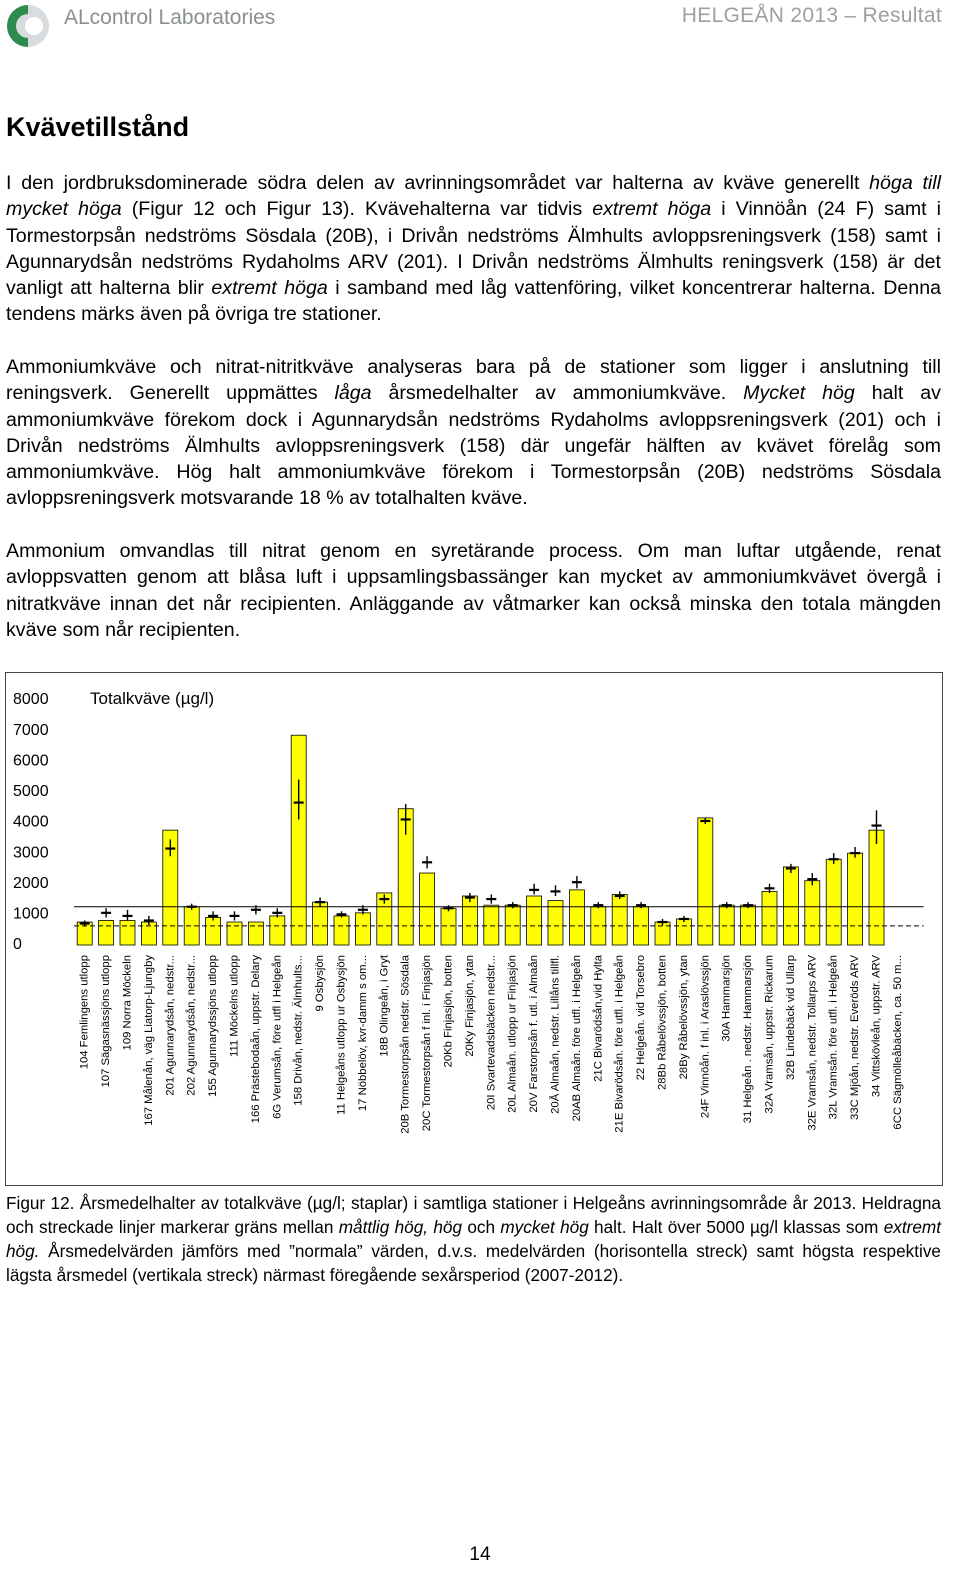 The width and height of the screenshot is (960, 1593). What do you see at coordinates (544, 1227) in the screenshot?
I see `italic-text: mycket hög` at bounding box center [544, 1227].